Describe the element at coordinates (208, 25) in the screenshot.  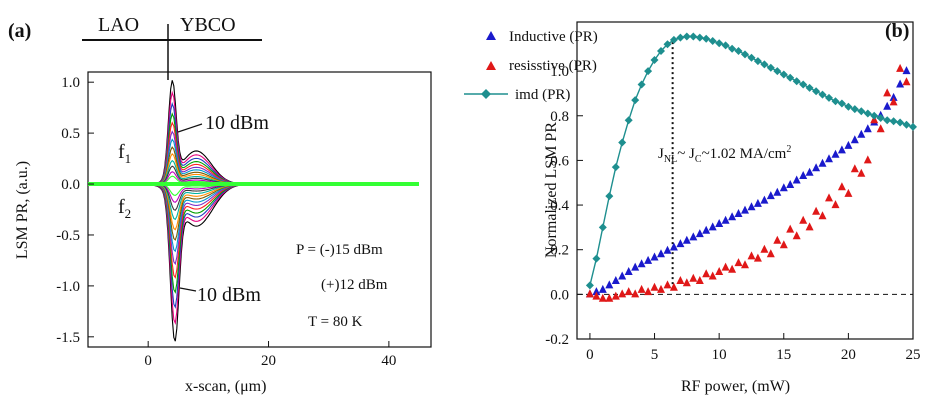
I see `region-label-ybco: YBCO` at that location.